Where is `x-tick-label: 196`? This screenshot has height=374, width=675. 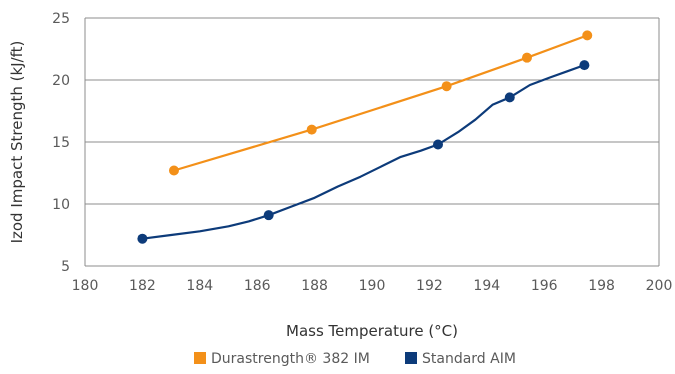
x-tick-label: 196 is located at coordinates (544, 286).